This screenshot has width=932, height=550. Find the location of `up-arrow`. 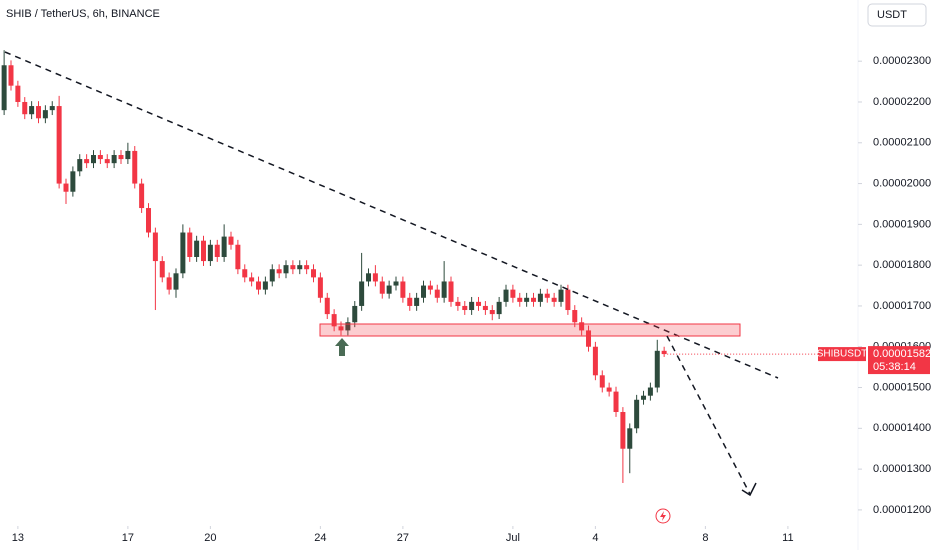

up-arrow is located at coordinates (342, 347).